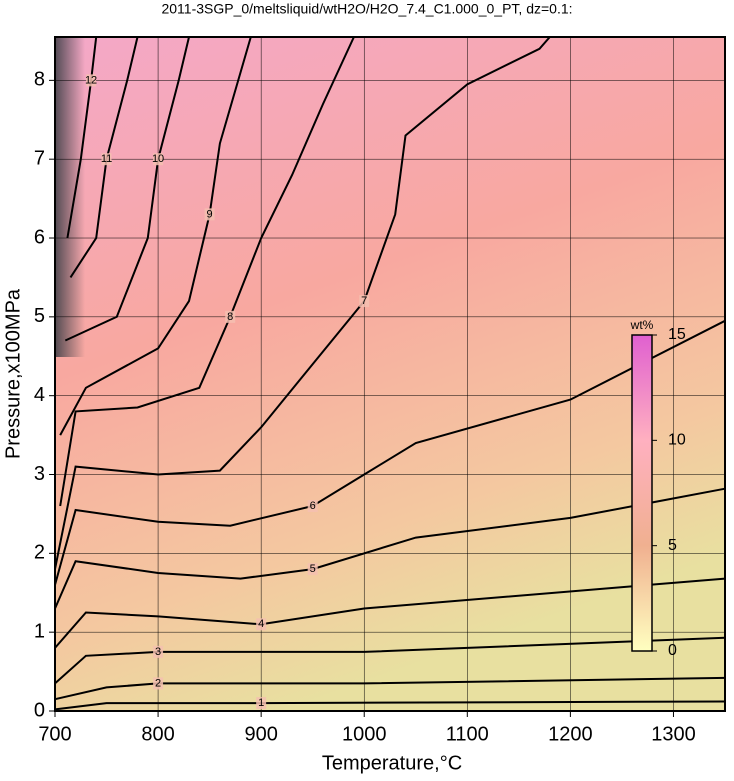 The image size is (734, 781). I want to click on y-tick-label: 2, so click(39, 553).